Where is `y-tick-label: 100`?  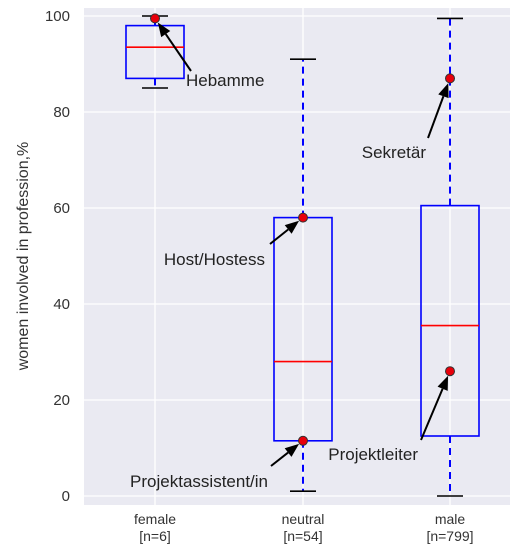 y-tick-label: 100 is located at coordinates (57, 16).